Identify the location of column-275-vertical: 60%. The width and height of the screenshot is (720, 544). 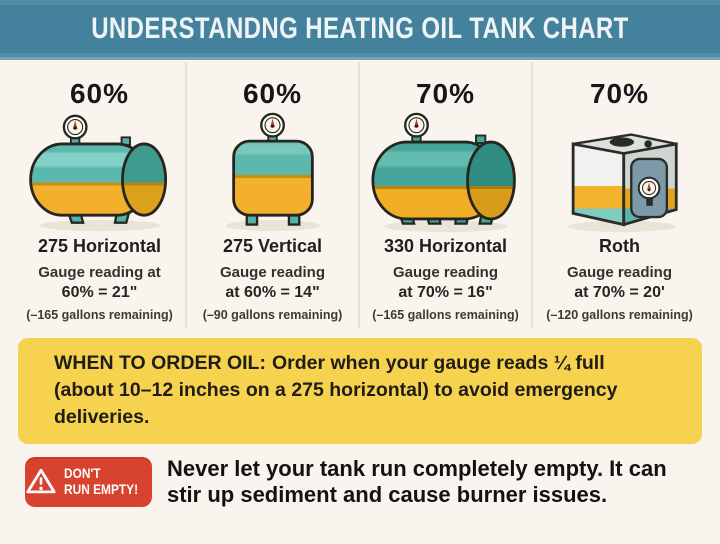
(273, 195).